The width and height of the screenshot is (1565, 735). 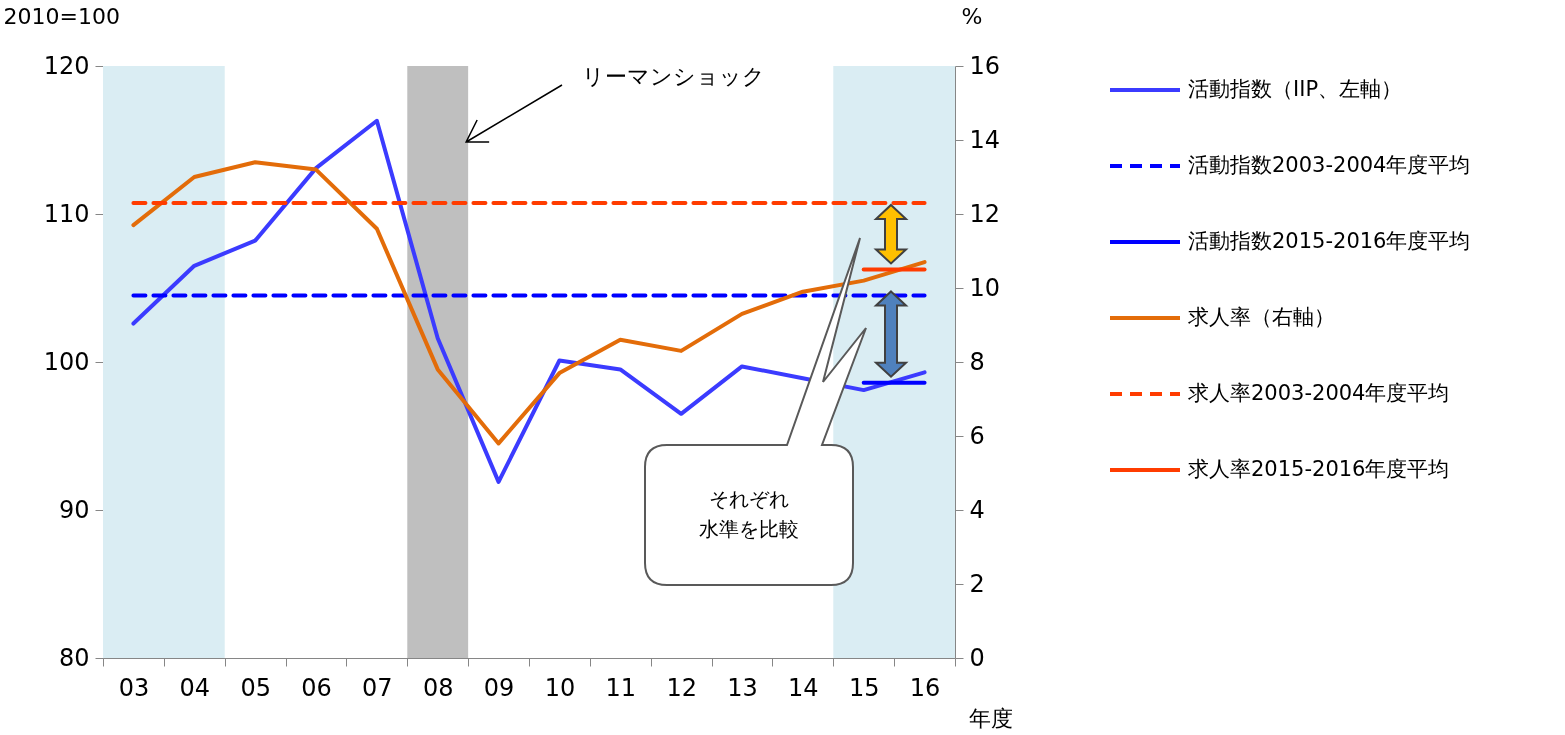 I want to click on x-tick-label: 04, so click(x=195, y=687).